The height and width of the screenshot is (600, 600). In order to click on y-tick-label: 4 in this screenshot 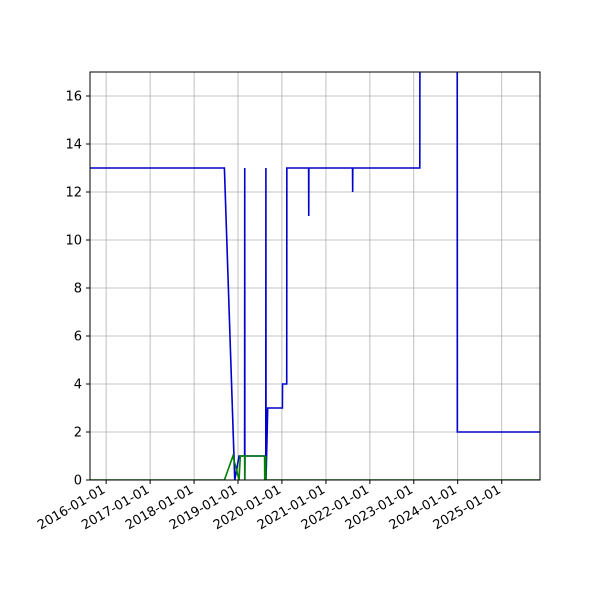, I will do `click(78, 385)`.